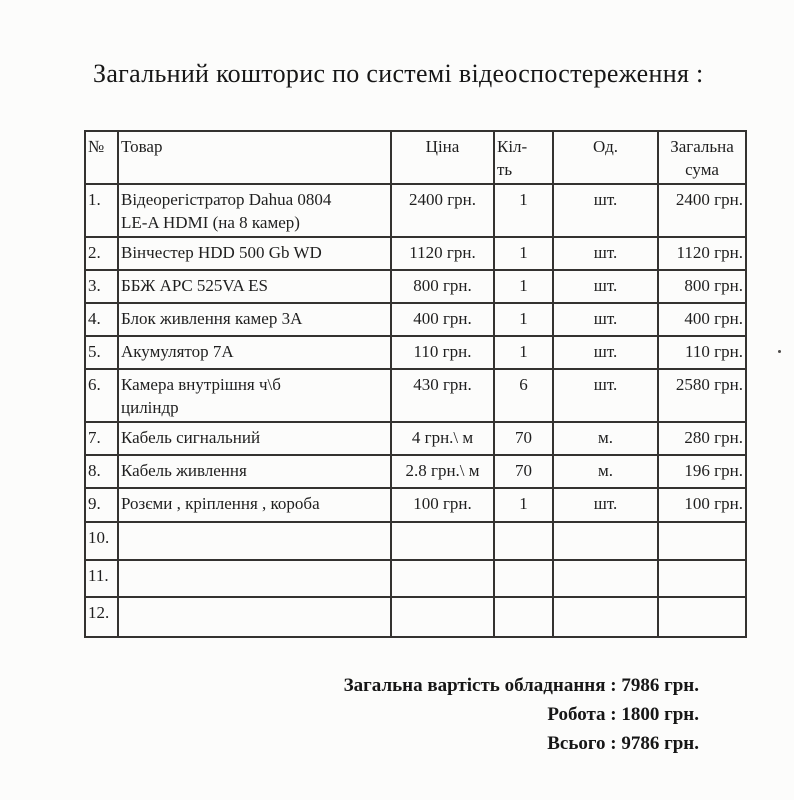 The width and height of the screenshot is (794, 800). Describe the element at coordinates (702, 319) in the screenshot. I see `cell-total: 400 грн.` at that location.